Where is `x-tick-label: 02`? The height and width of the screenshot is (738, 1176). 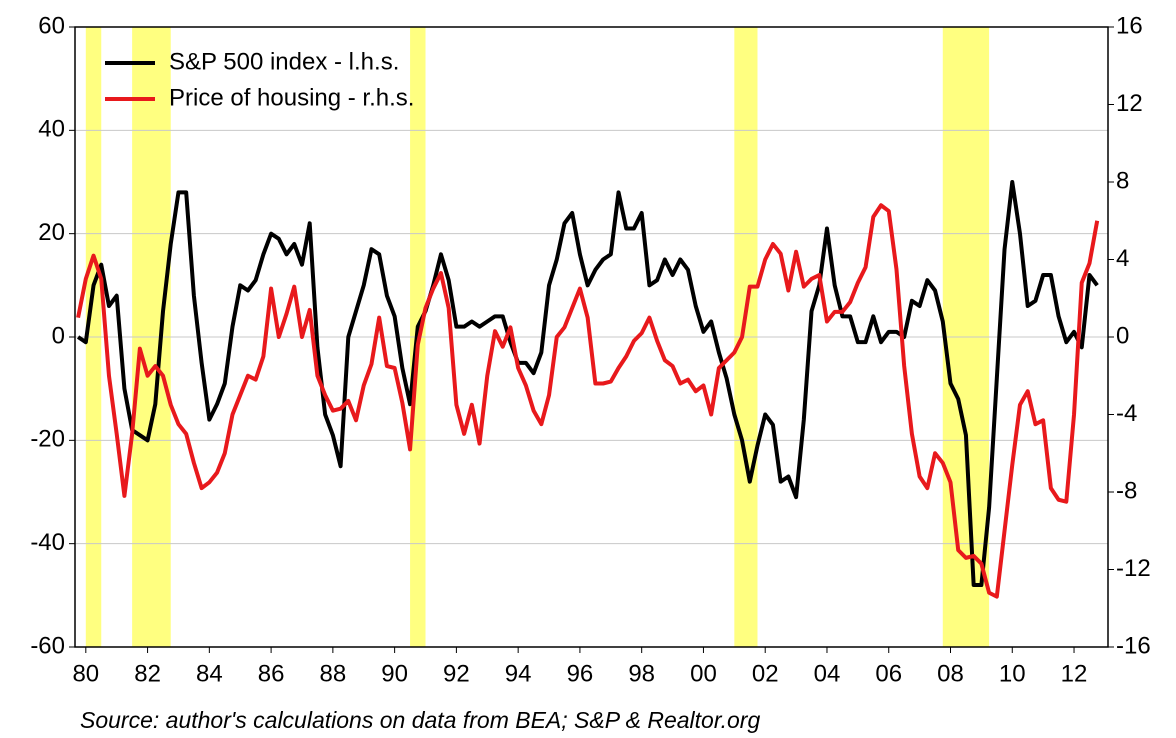 x-tick-label: 02 is located at coordinates (765, 673).